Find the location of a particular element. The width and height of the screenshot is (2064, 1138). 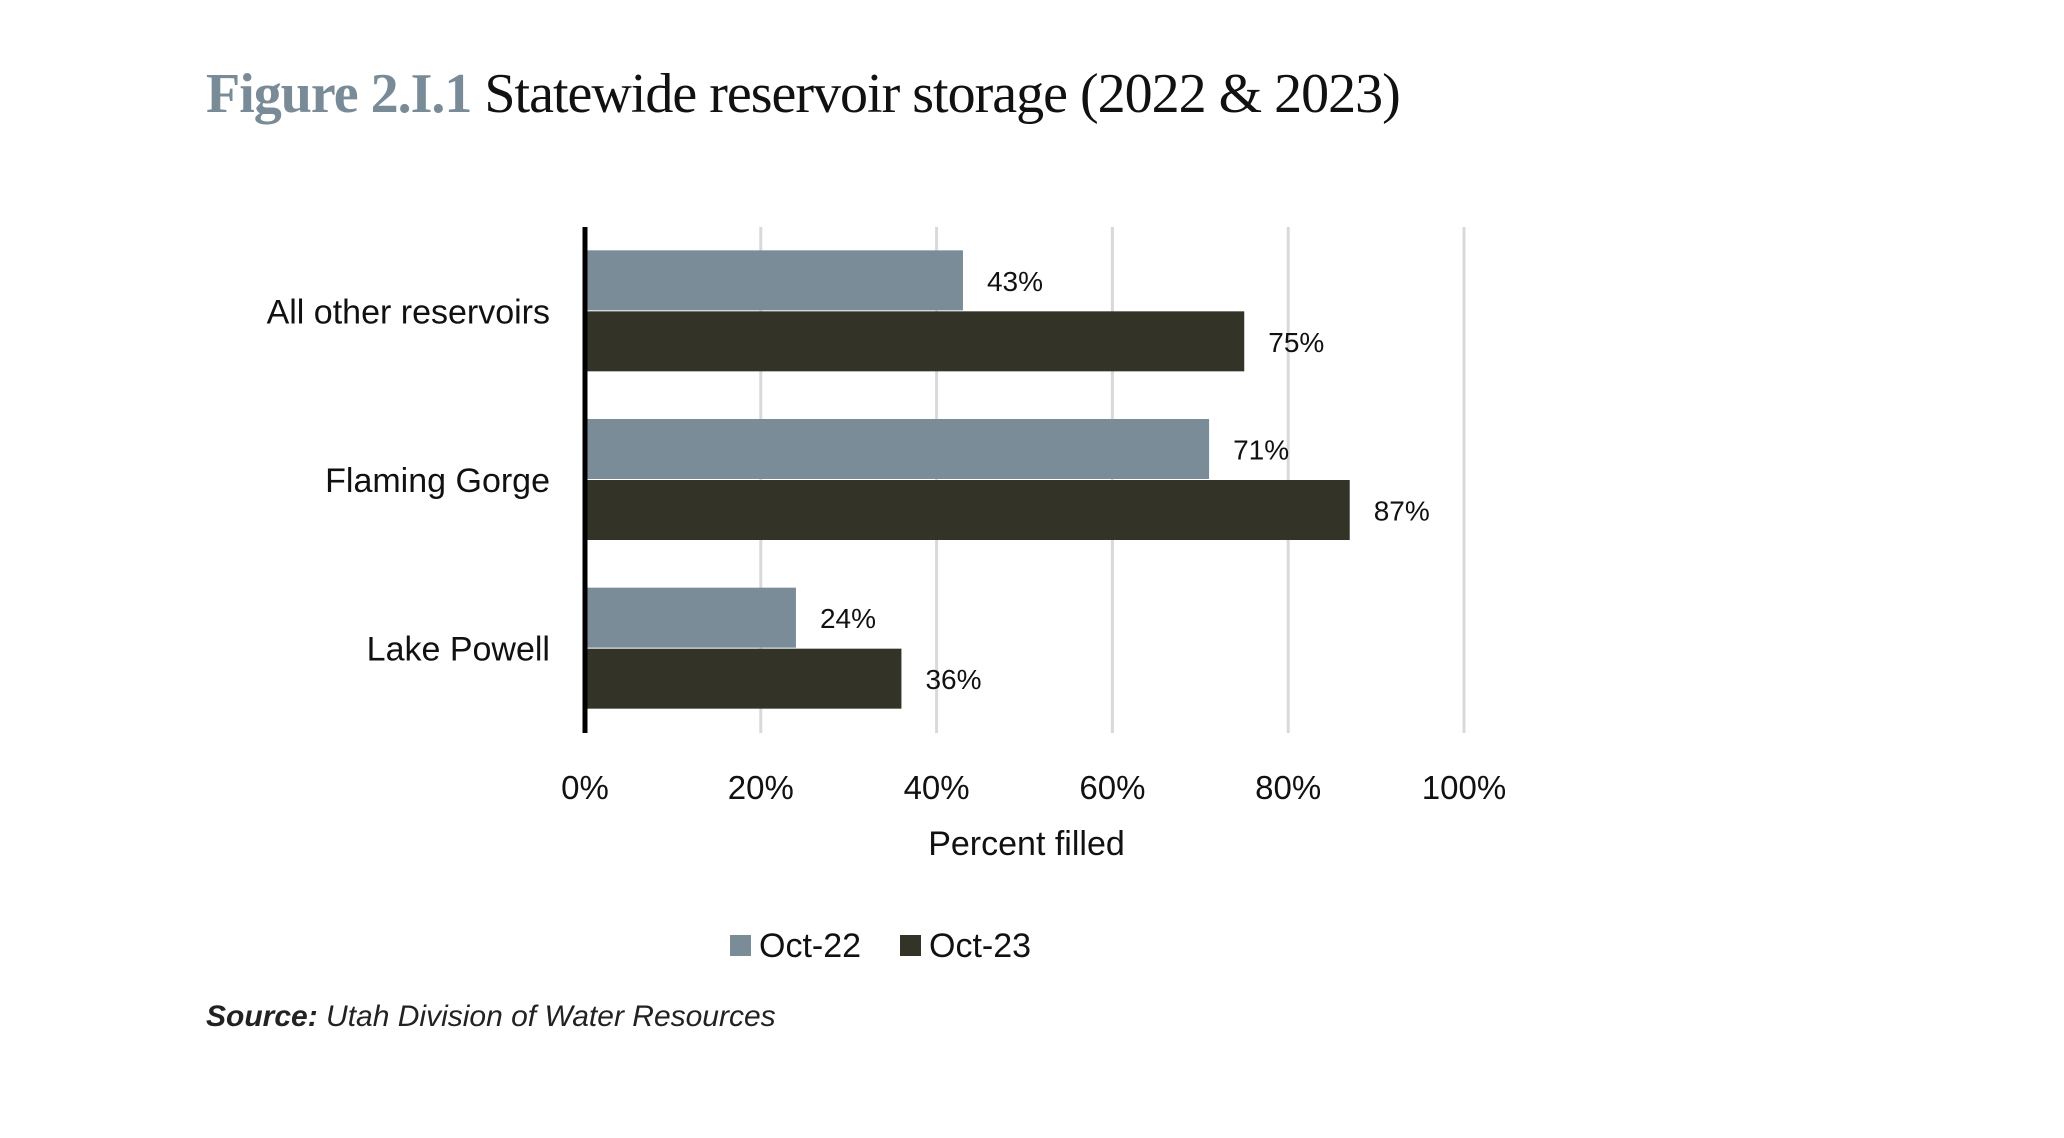

source-note: Source: Utah Division of Water Resources is located at coordinates (491, 1017).